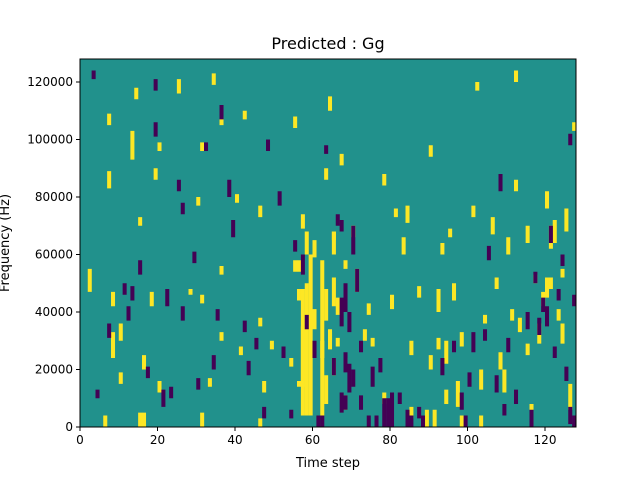  Describe the element at coordinates (80, 440) in the screenshot. I see `x-tick-label: 0` at that location.